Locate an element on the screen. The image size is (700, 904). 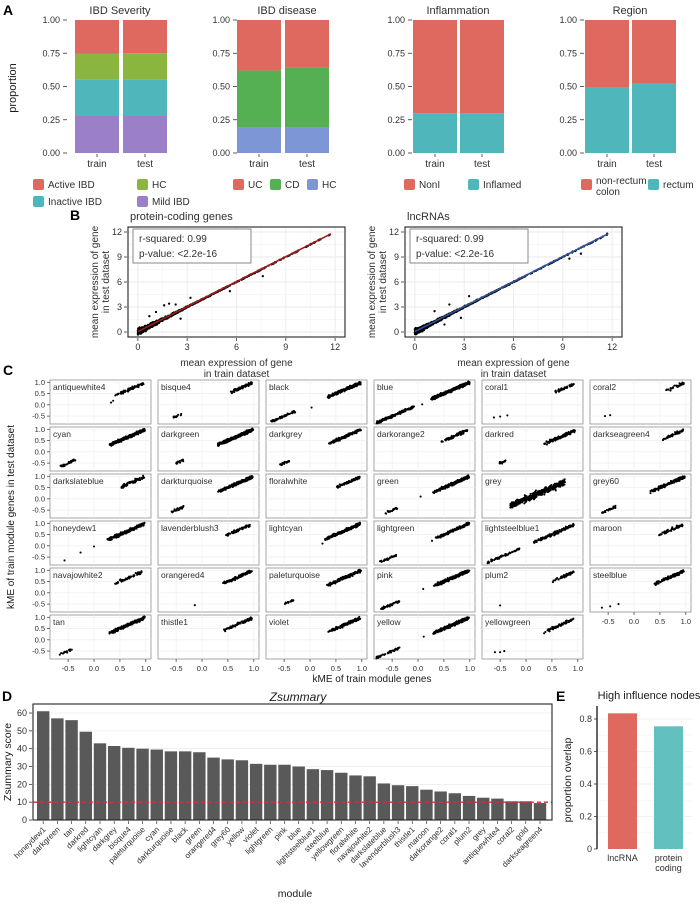
y-tick-label: 40 is located at coordinates (22, 749).